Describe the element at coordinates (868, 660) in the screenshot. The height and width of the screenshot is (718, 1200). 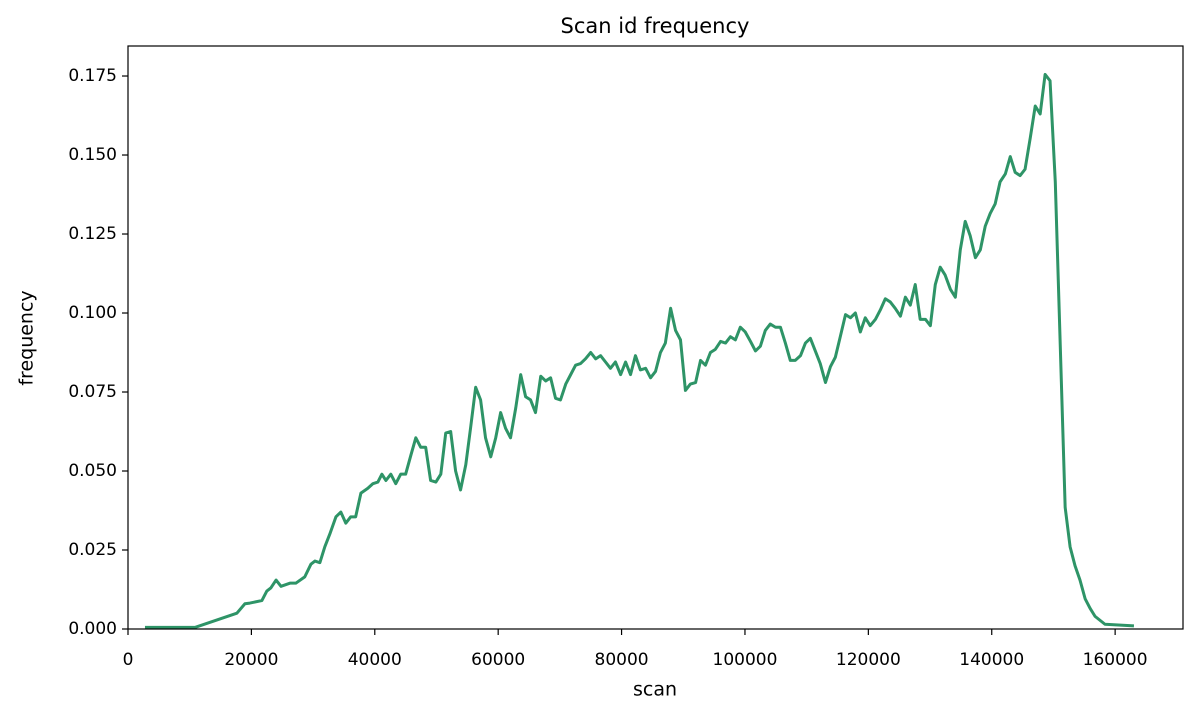
I see `x-tick-label: 120000` at that location.